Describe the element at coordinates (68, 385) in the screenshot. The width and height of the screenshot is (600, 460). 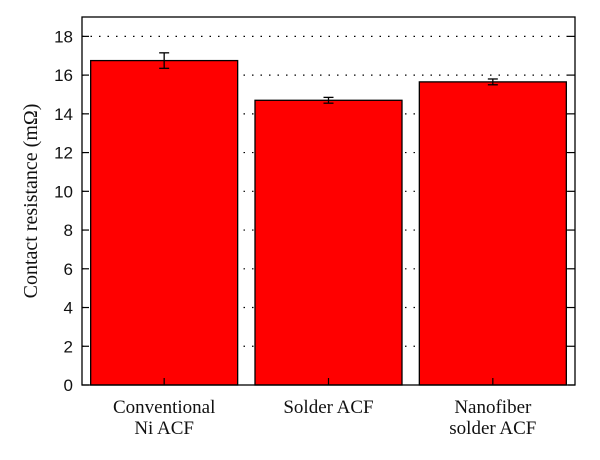
I see `y-tick-label: 0` at that location.